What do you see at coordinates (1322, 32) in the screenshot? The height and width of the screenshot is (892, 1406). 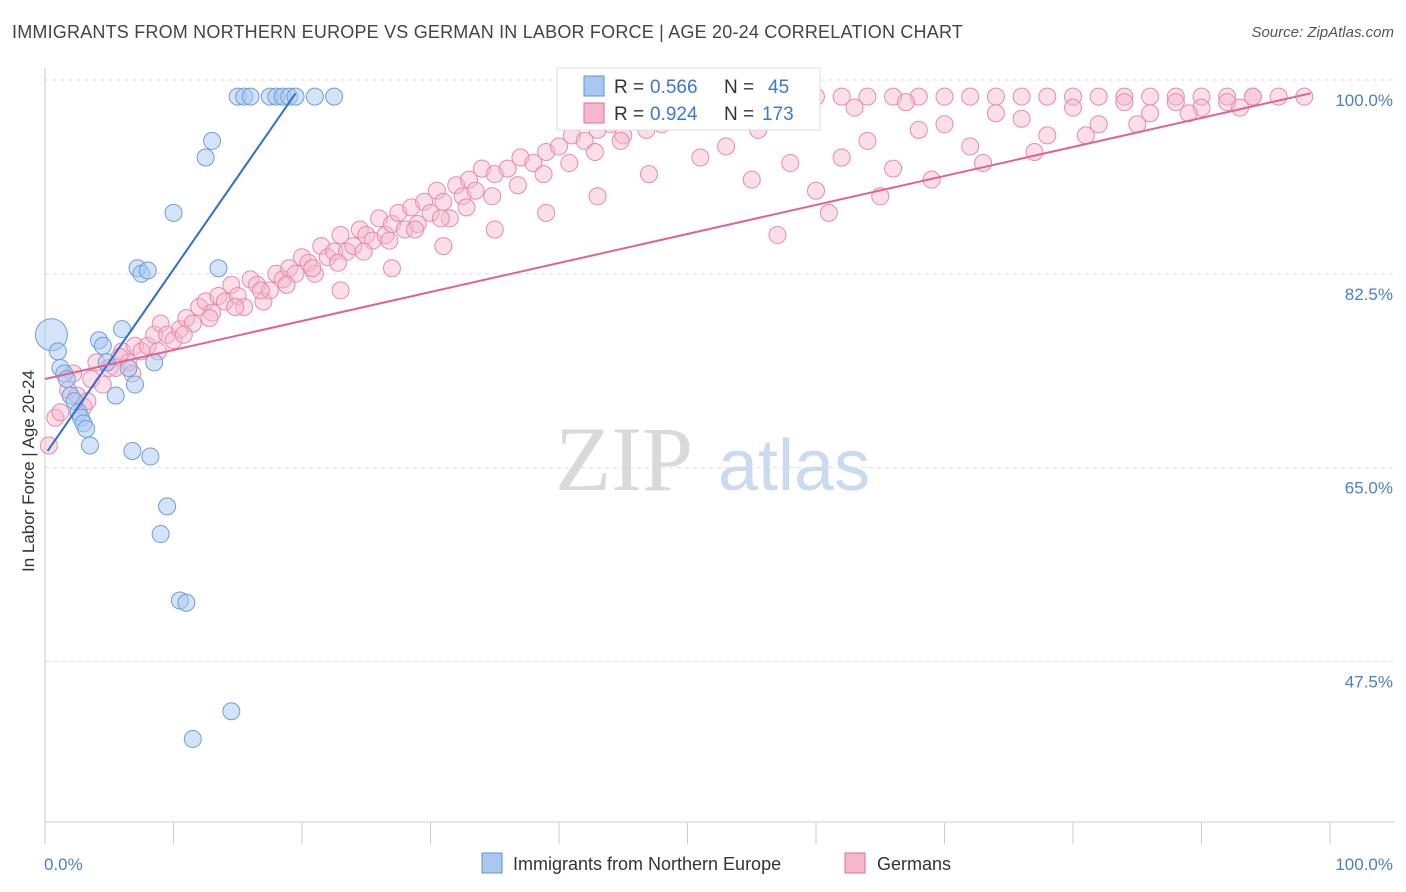 I see `chart-source: Source: ZipAtlas.com` at bounding box center [1322, 32].